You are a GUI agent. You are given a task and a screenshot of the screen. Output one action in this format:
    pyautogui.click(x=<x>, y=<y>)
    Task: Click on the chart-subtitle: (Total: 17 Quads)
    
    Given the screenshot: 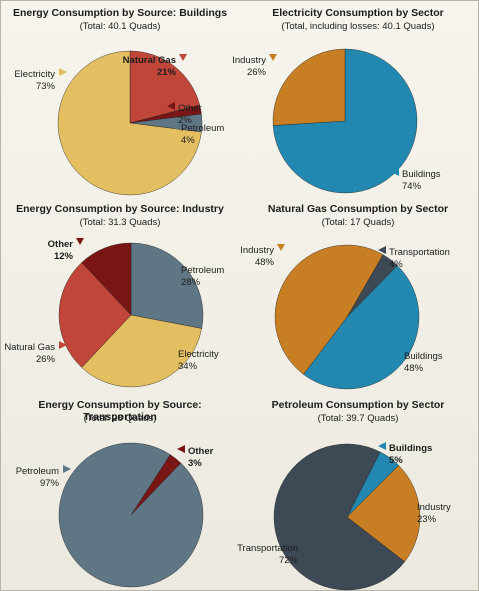 What is the action you would take?
    pyautogui.click(x=358, y=222)
    